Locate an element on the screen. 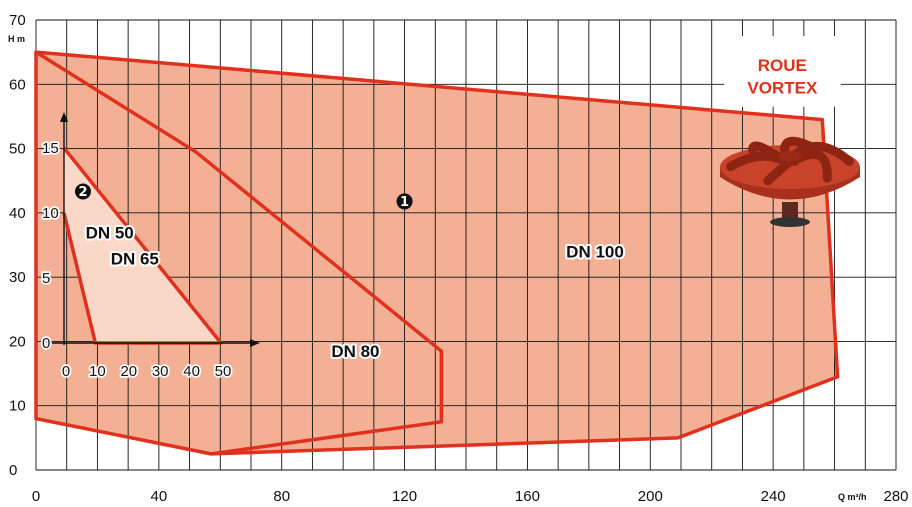 This screenshot has width=912, height=507. y-tick-label: 30 is located at coordinates (17, 277).